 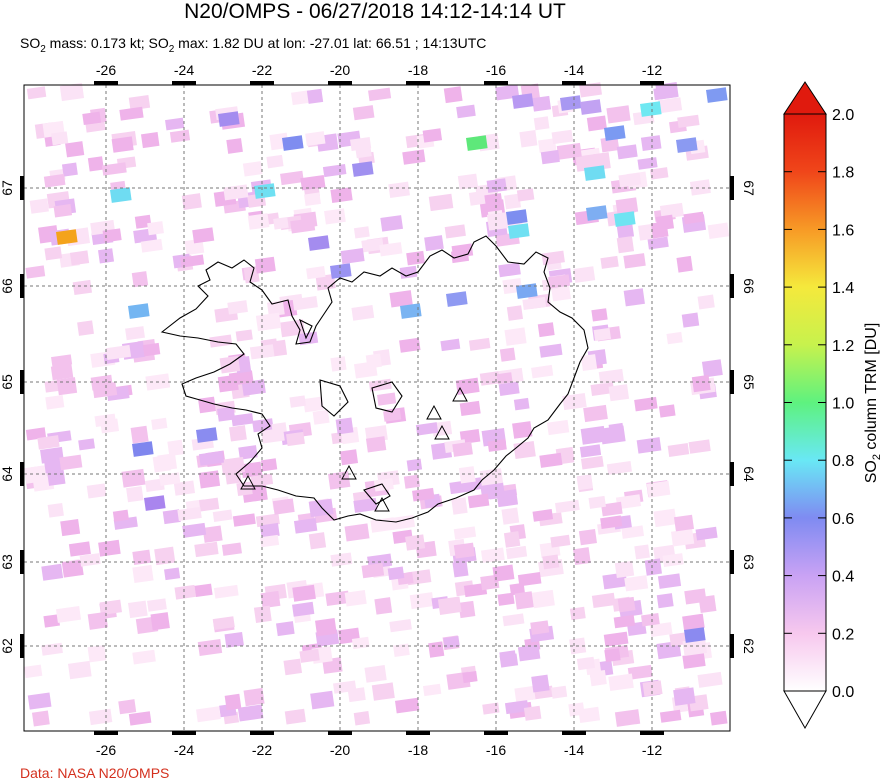 What do you see at coordinates (819, 404) in the screenshot?
I see `colorbar-ticks: 2.0 1.8 1.6 1.4 1.2 1.0 0.8 0.6 0.4 0.2 0.0` at bounding box center [819, 404].